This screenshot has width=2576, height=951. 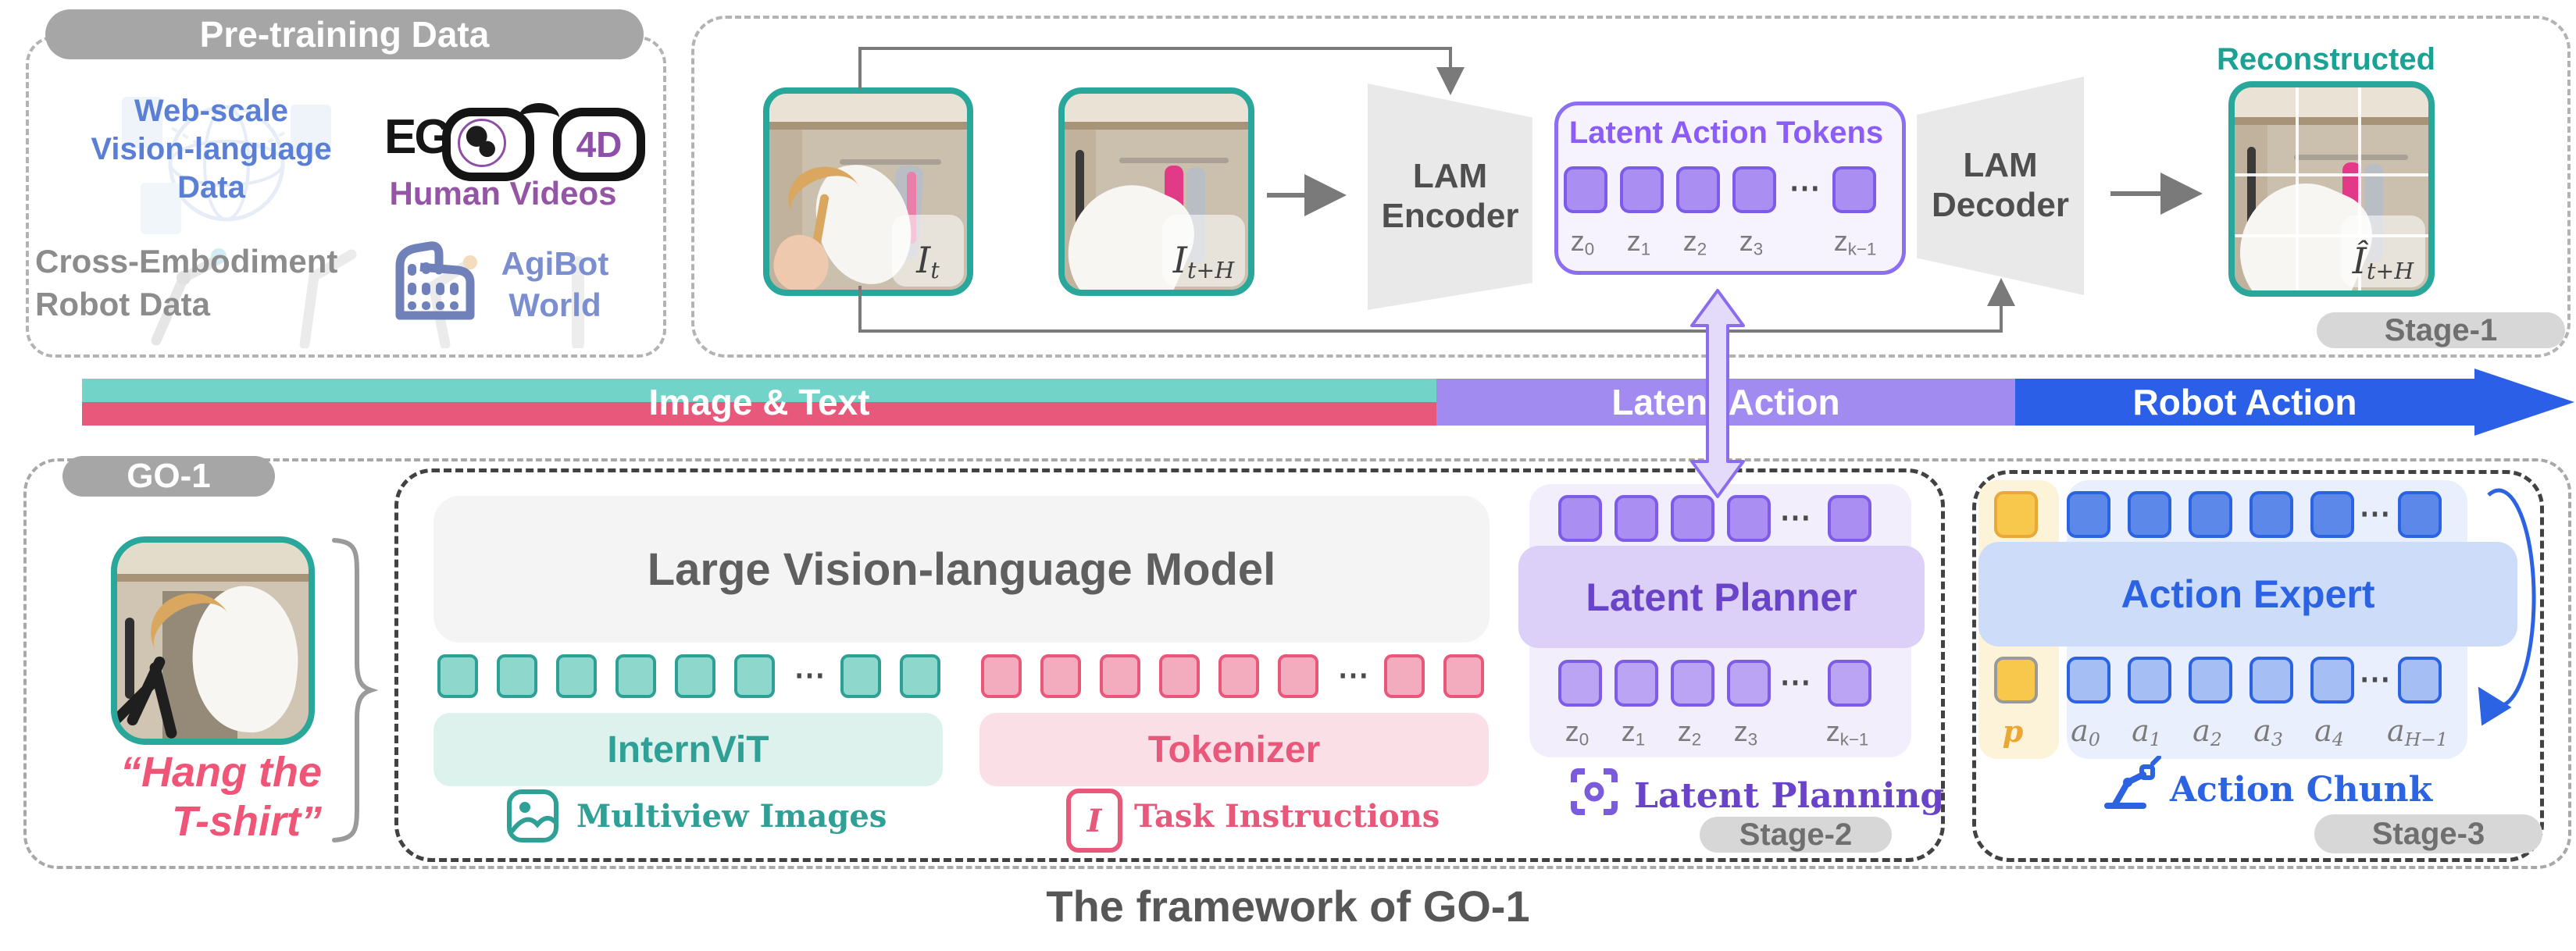 I want to click on image-it: It, so click(x=868, y=191).